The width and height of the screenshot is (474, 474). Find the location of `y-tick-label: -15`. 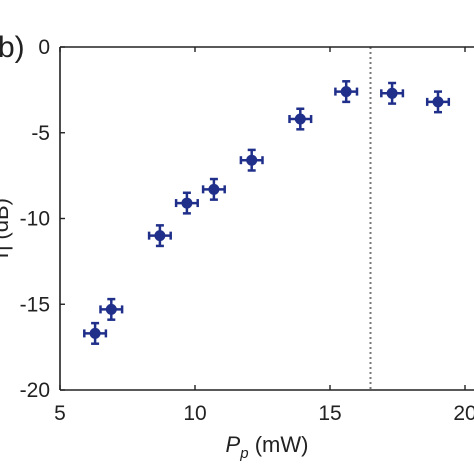

y-tick-label: -15 is located at coordinates (35, 304).